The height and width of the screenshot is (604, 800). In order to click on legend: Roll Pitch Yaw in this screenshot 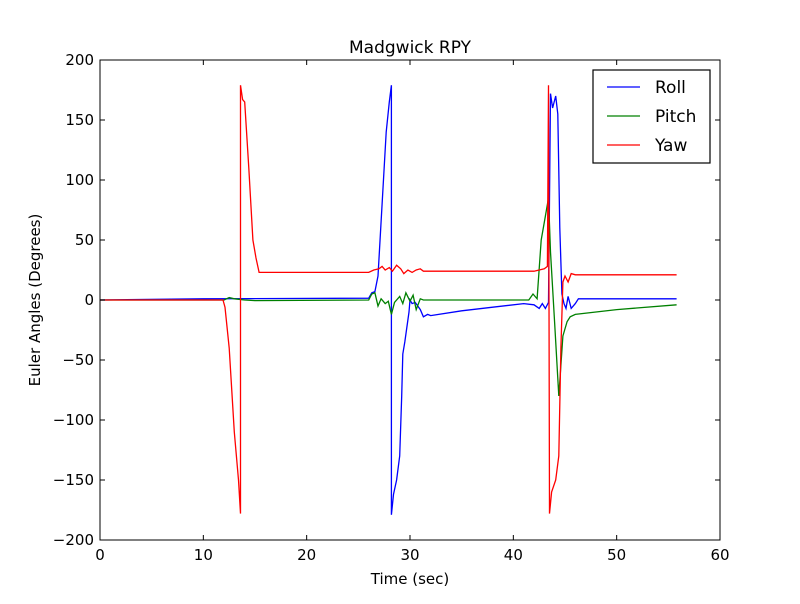, I will do `click(651, 116)`.